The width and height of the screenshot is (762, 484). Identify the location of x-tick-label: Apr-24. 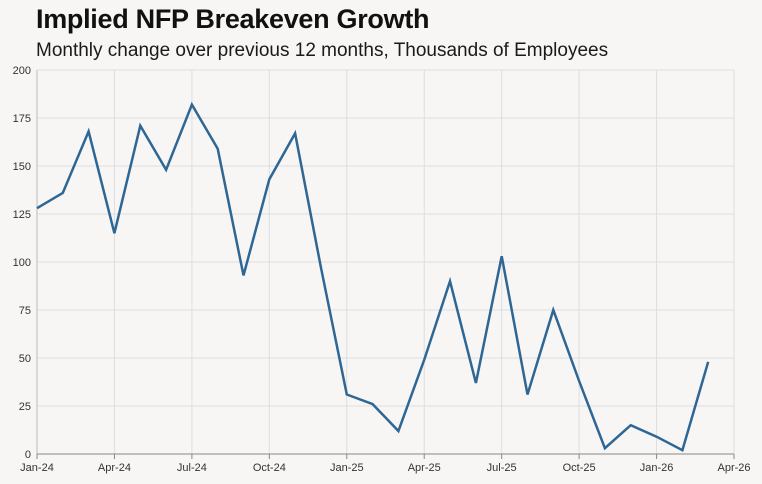
(114, 468).